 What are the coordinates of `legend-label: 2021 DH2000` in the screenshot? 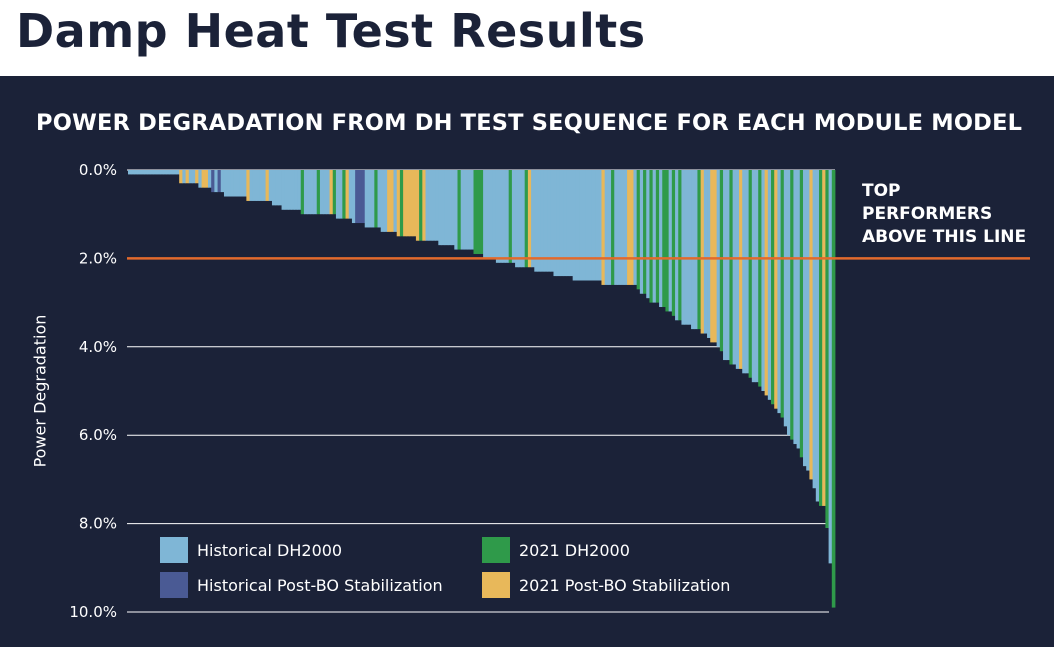 It's located at (574, 550).